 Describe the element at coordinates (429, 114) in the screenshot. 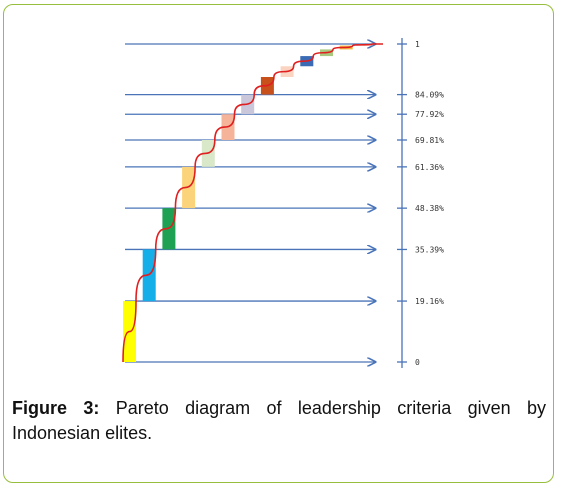

I see `y-tick-label-6: 77.92%` at that location.